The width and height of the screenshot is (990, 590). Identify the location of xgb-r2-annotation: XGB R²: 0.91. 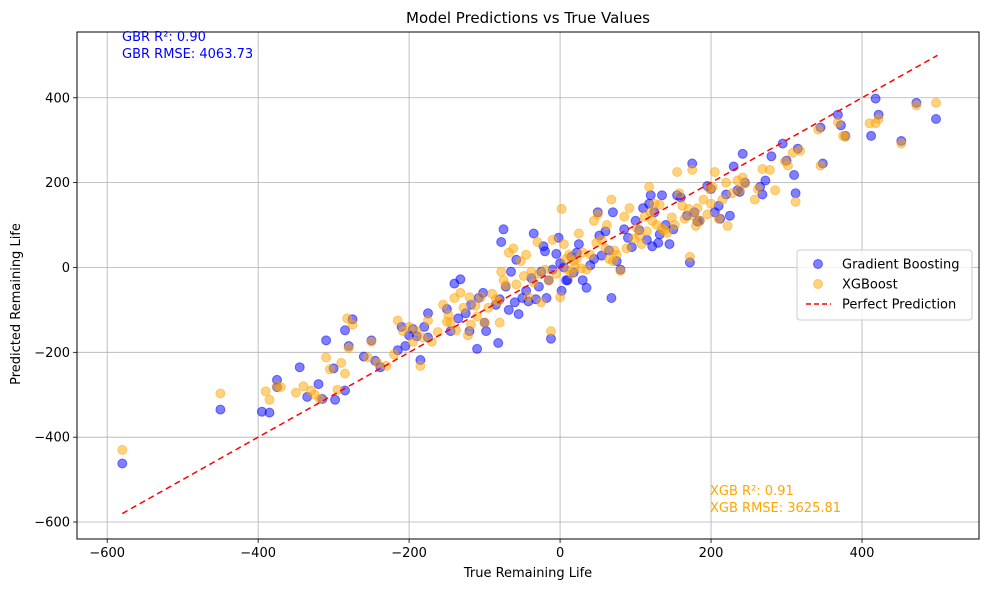
(752, 491).